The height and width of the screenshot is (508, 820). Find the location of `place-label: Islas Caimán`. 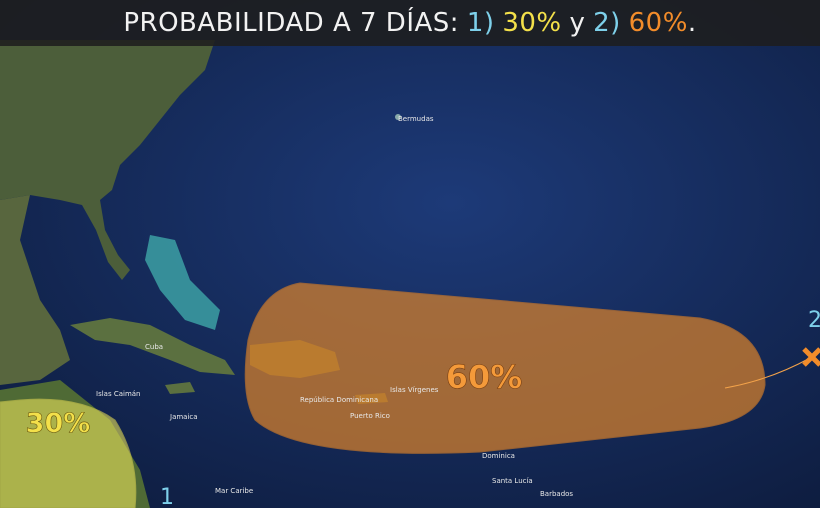

place-label: Islas Caimán is located at coordinates (118, 394).